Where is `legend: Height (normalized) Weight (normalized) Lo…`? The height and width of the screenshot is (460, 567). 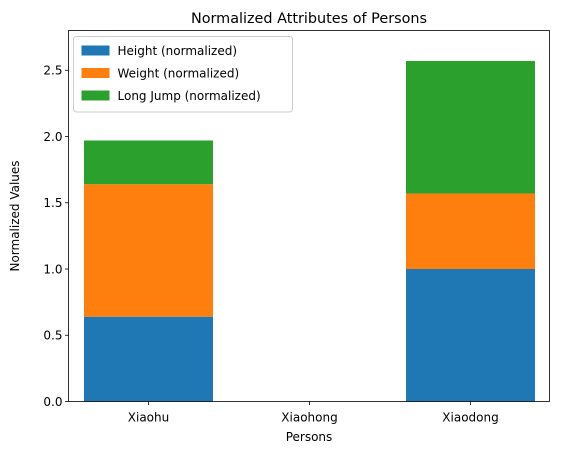
legend: Height (normalized) Weight (normalized) Lo… is located at coordinates (183, 74).